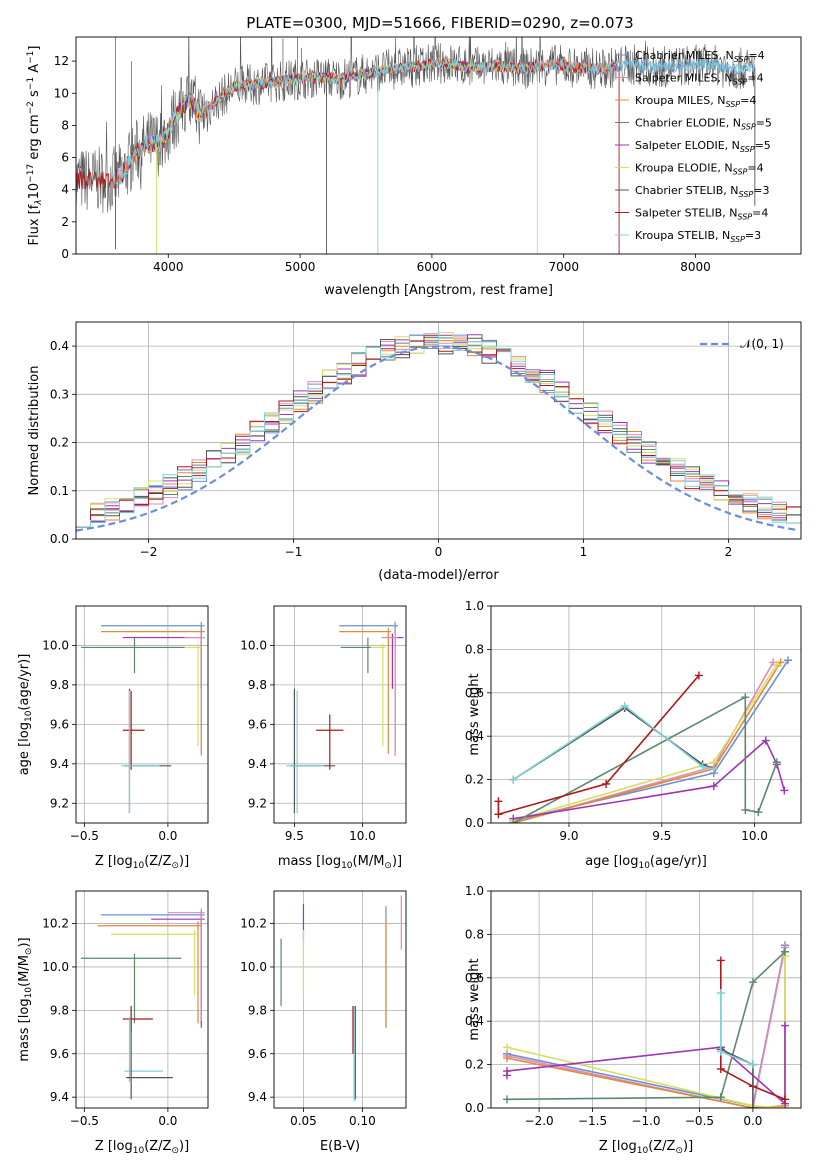 The height and width of the screenshot is (1170, 819). What do you see at coordinates (698, 236) in the screenshot?
I see `legend-entry-8: Kroupa STELIB, NSSP=3` at bounding box center [698, 236].